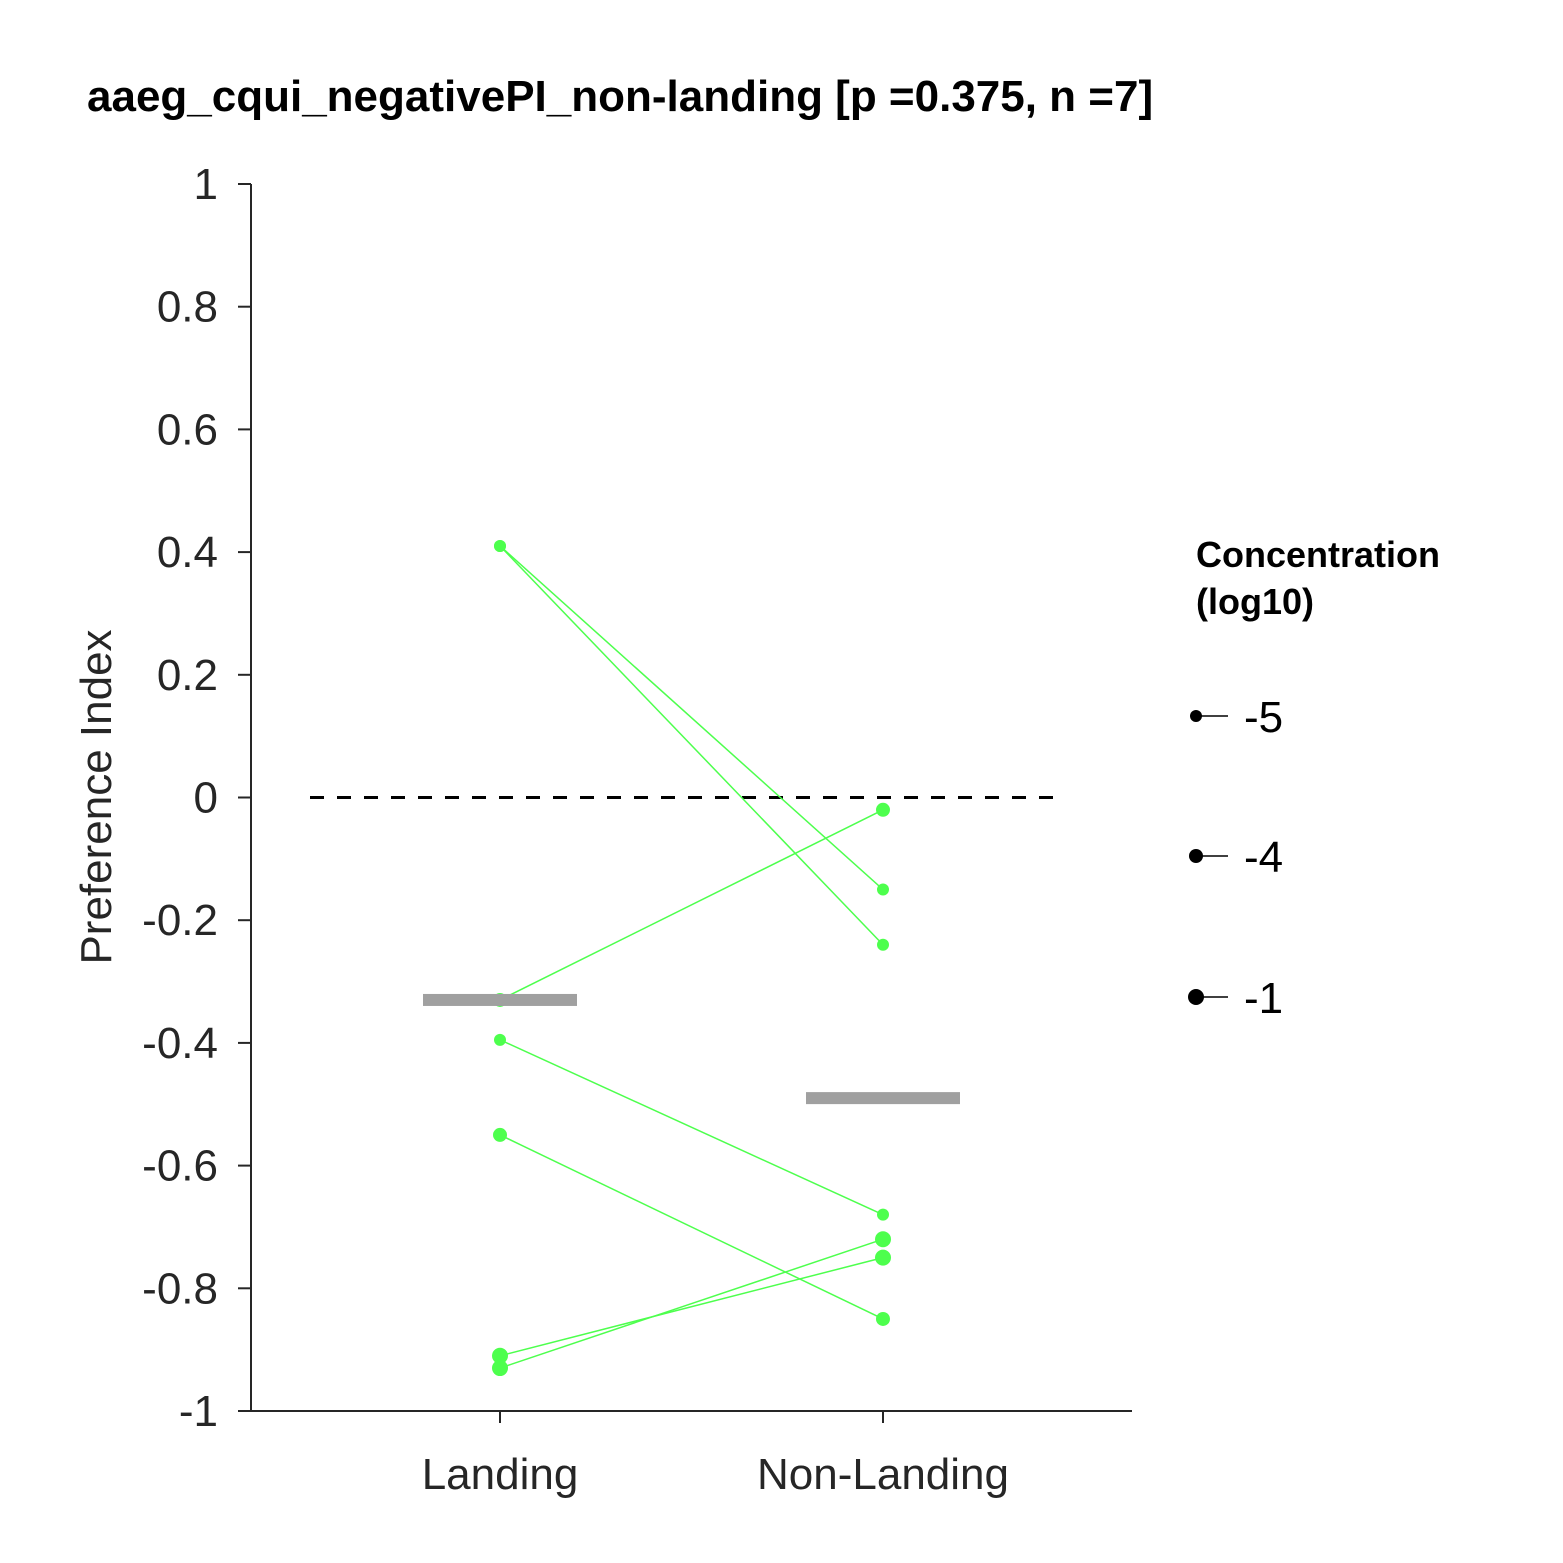 The width and height of the screenshot is (1563, 1563). I want to click on y-axis-label: Preference Index, so click(96, 796).